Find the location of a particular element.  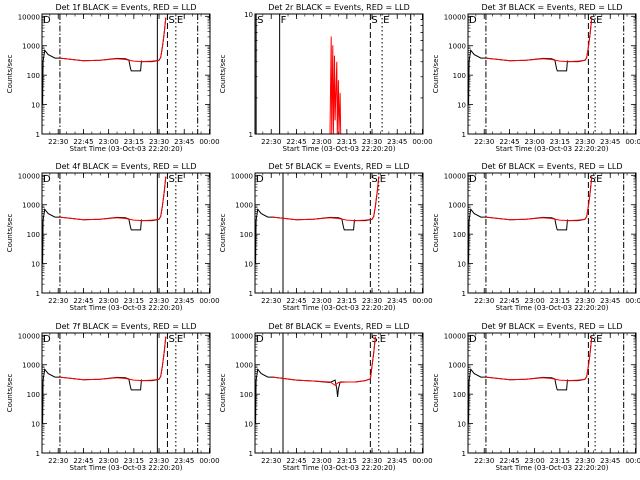

series-line-events is located at coordinates (315, 380).